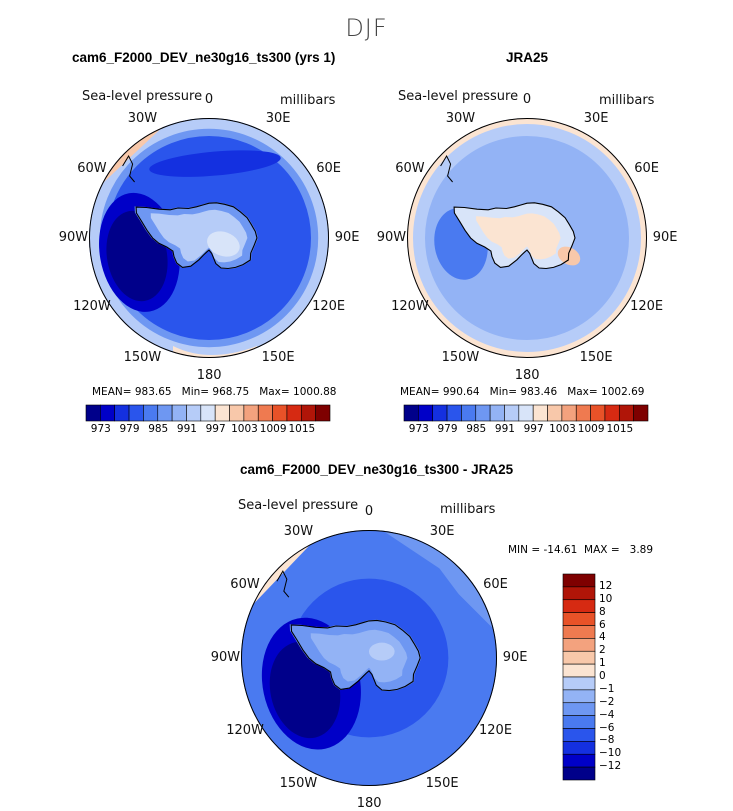 This screenshot has height=811, width=733. What do you see at coordinates (503, 392) in the screenshot?
I see `obs-min-label: Min=` at bounding box center [503, 392].